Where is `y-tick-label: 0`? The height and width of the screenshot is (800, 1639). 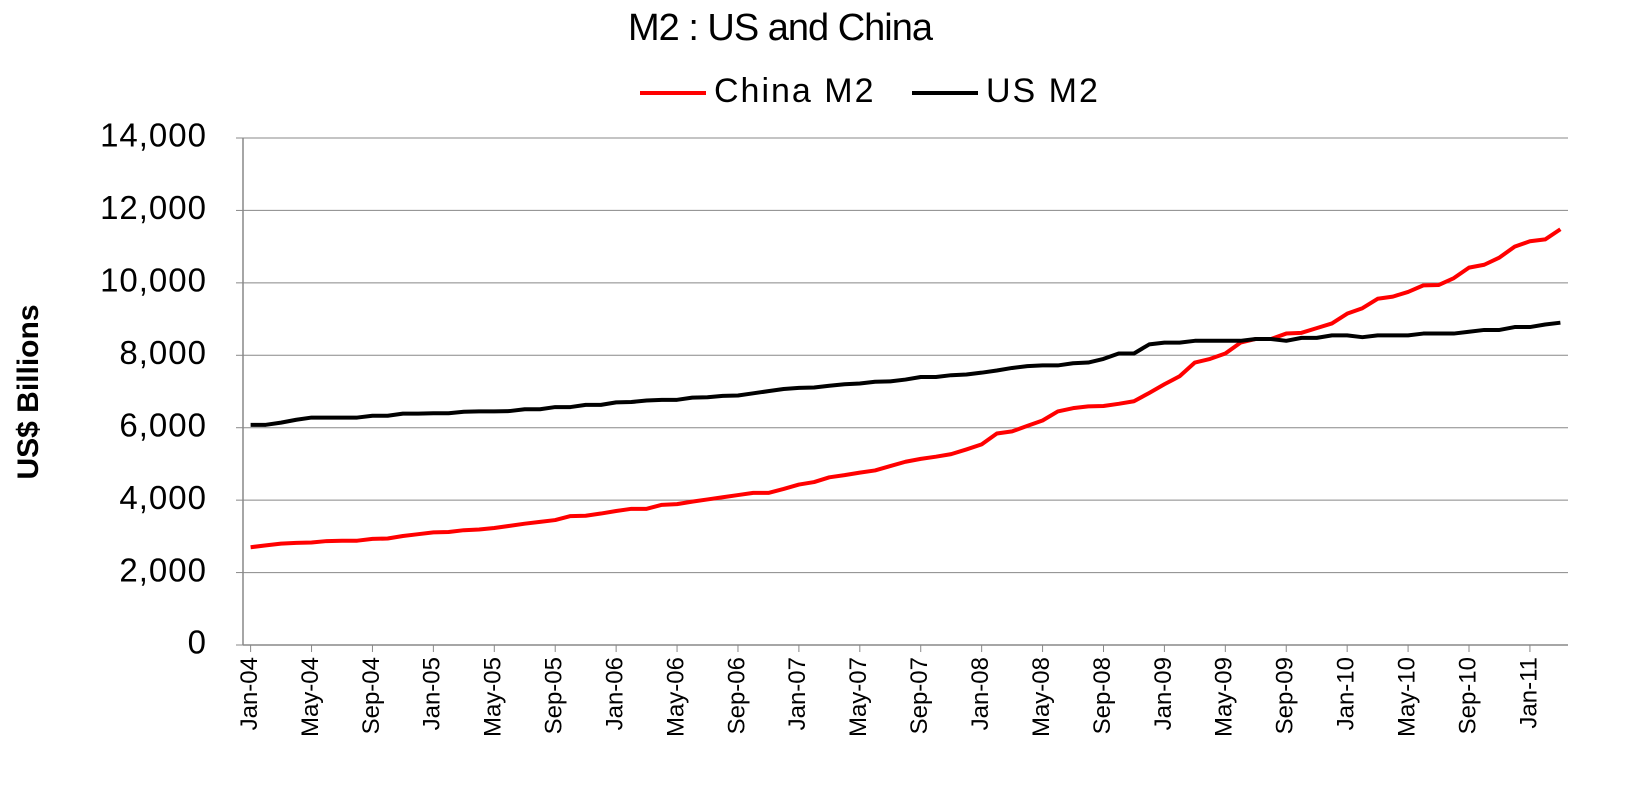
y-tick-label: 0 is located at coordinates (197, 642).